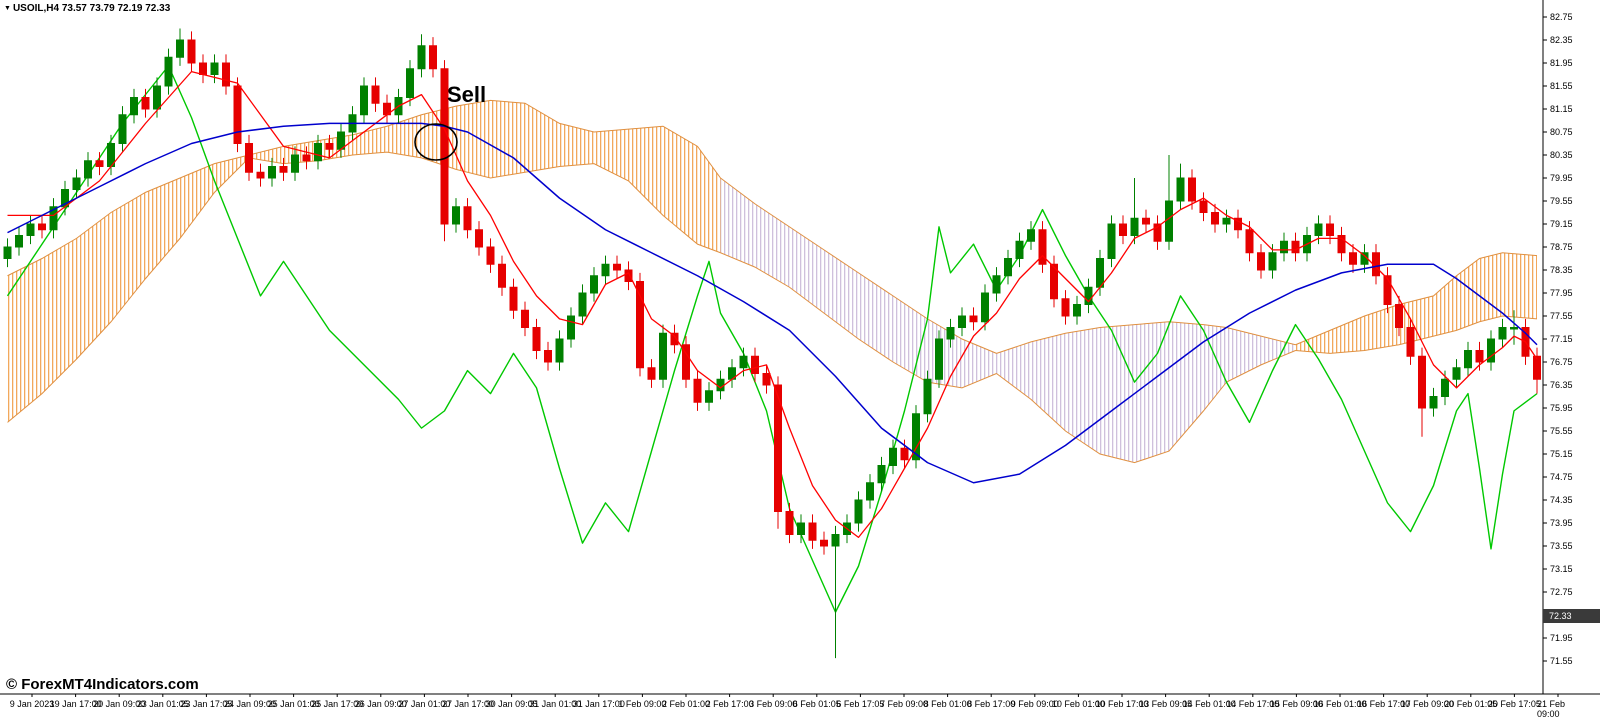 The width and height of the screenshot is (1600, 718). What do you see at coordinates (1561, 431) in the screenshot?
I see `price-label: 75.55` at bounding box center [1561, 431].